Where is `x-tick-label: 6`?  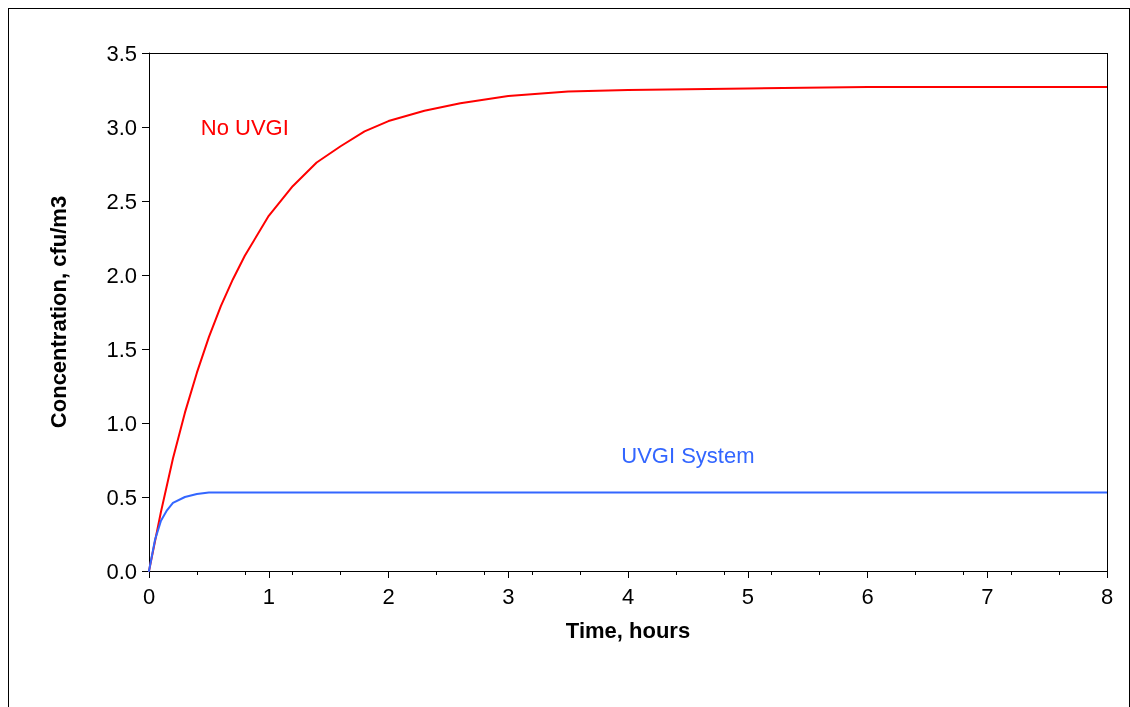 x-tick-label: 6 is located at coordinates (867, 596).